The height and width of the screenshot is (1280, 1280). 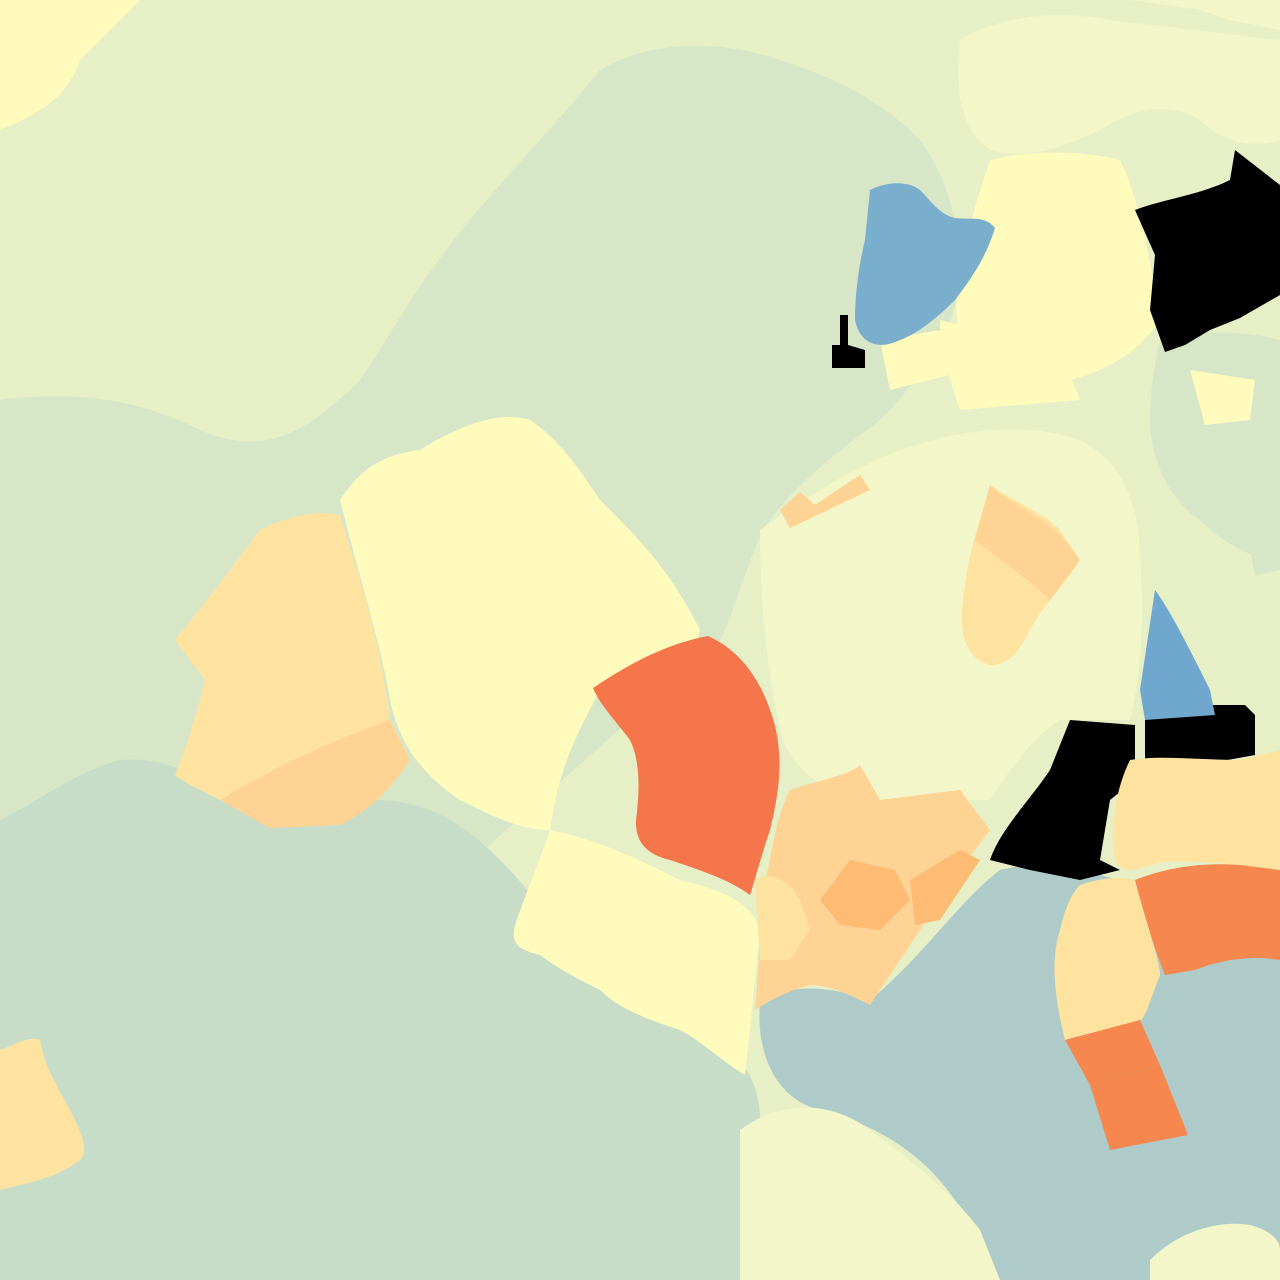 What do you see at coordinates (925, 264) in the screenshot?
I see `region-north-blue` at bounding box center [925, 264].